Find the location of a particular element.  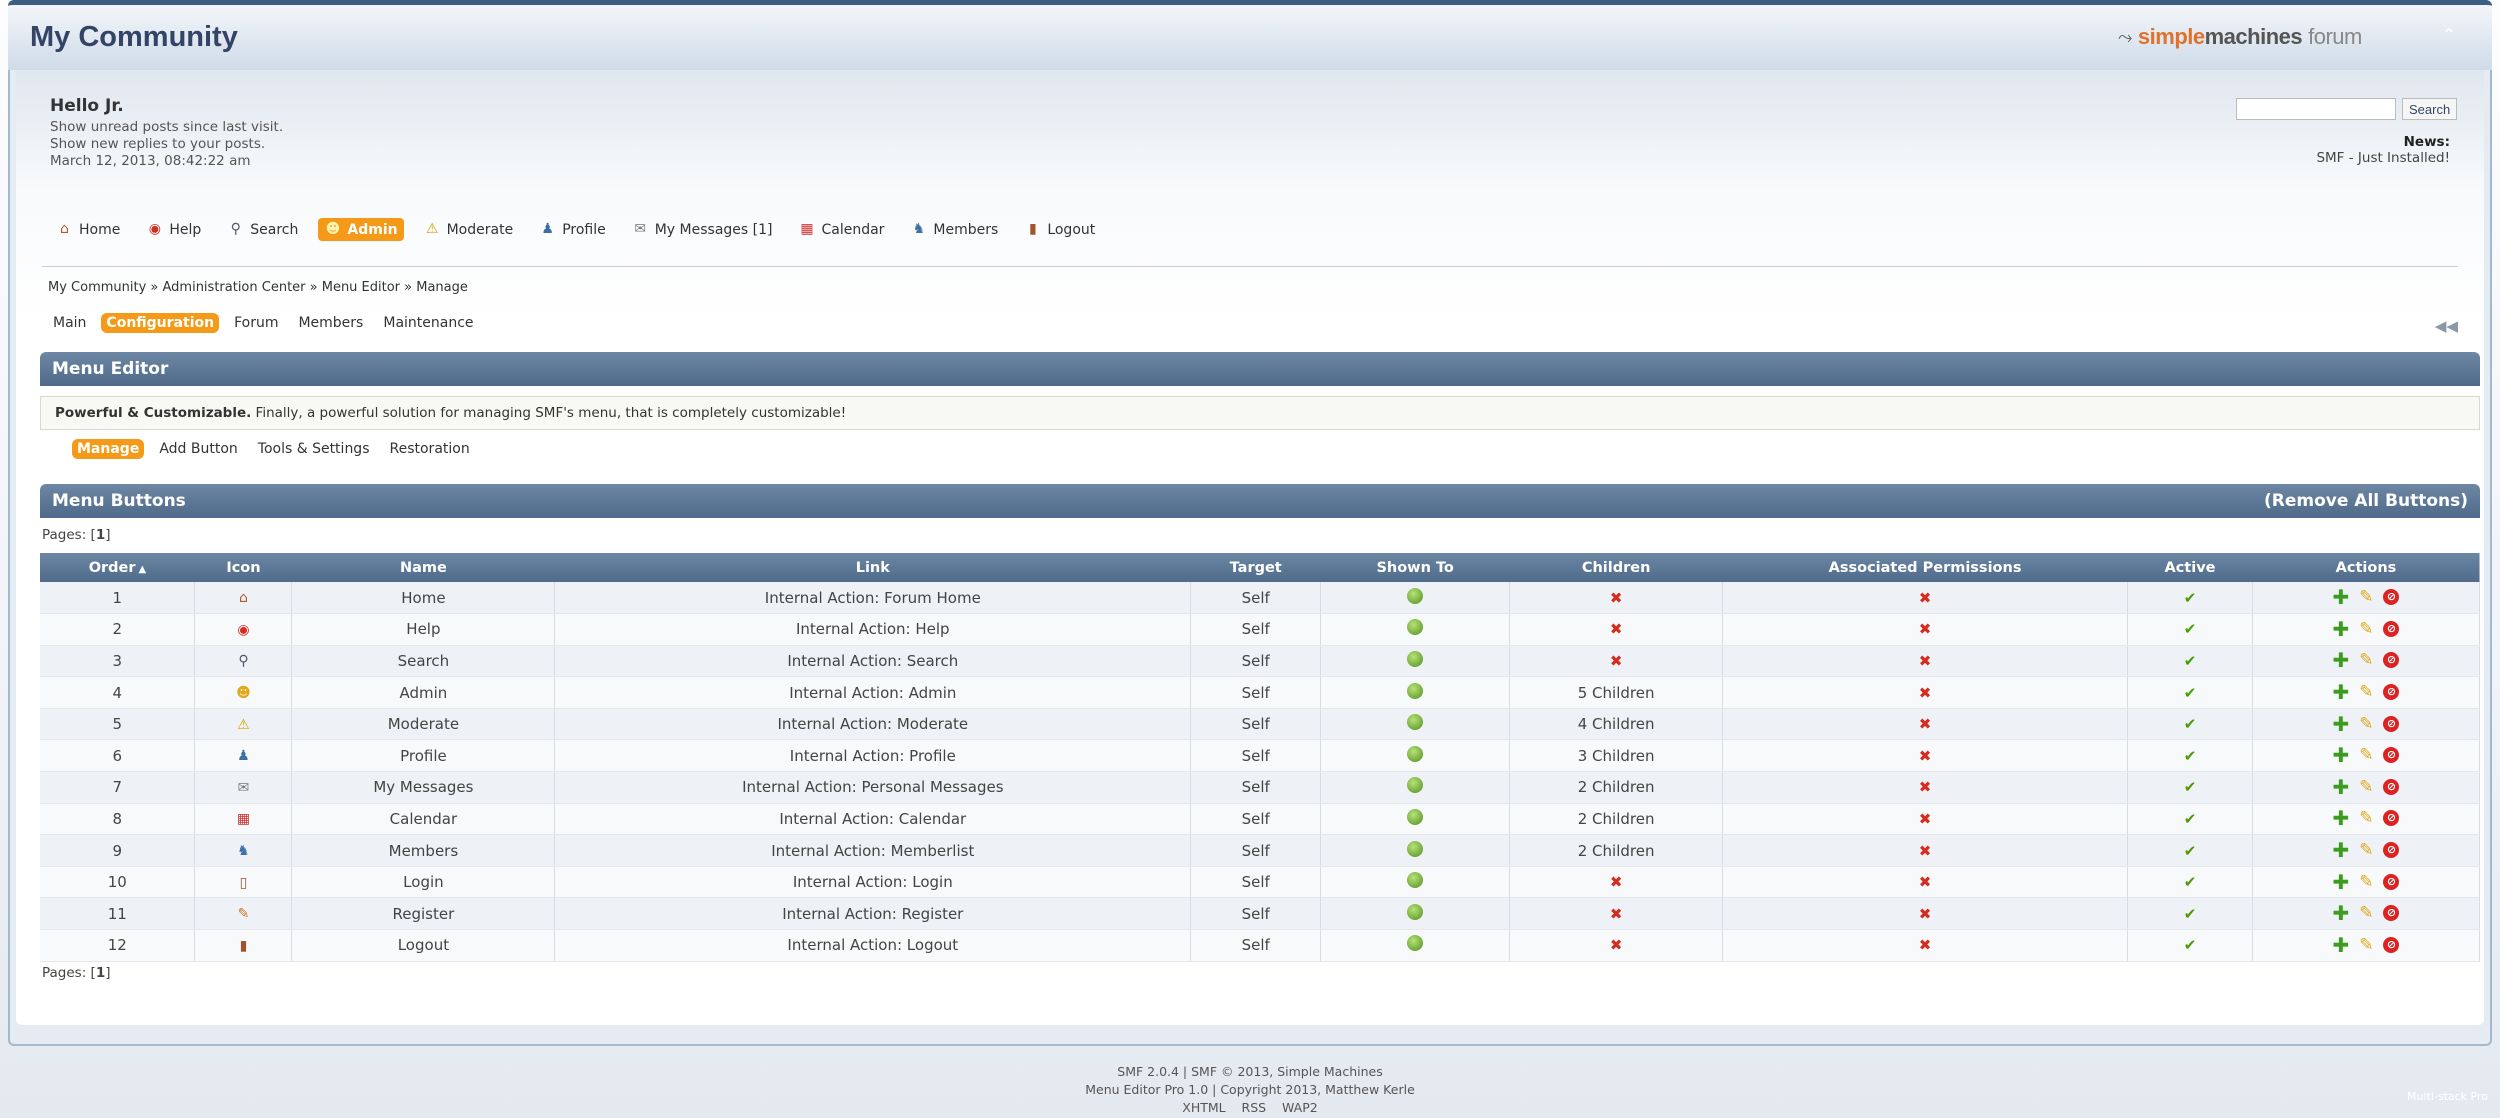

menu-item-home: ⌂ Home is located at coordinates (88, 229).